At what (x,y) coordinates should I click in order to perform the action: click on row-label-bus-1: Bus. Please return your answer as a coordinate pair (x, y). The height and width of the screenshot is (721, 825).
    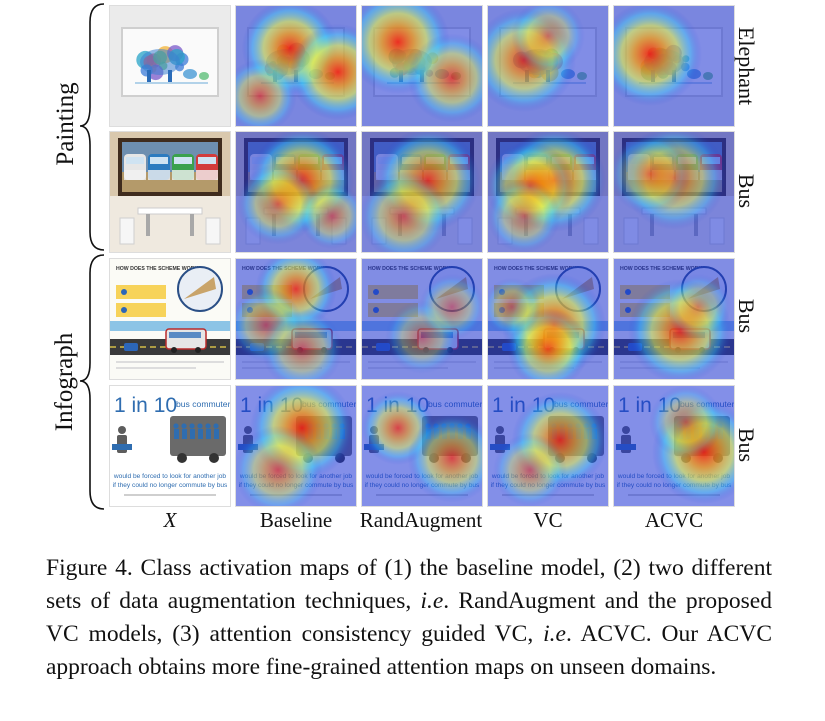
    Looking at the image, I should click on (746, 191).